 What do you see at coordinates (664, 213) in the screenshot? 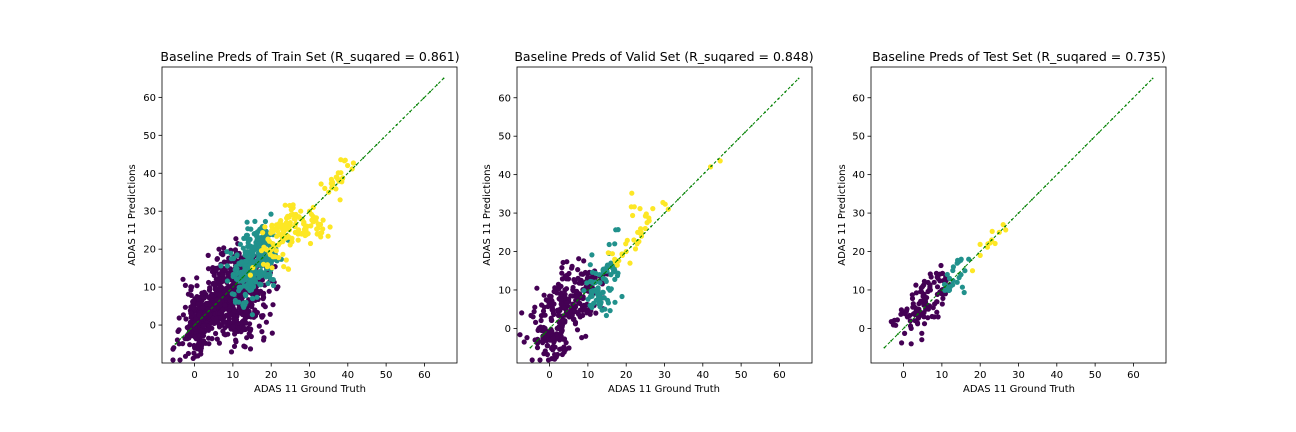
I see `valid-identity-line-path` at bounding box center [664, 213].